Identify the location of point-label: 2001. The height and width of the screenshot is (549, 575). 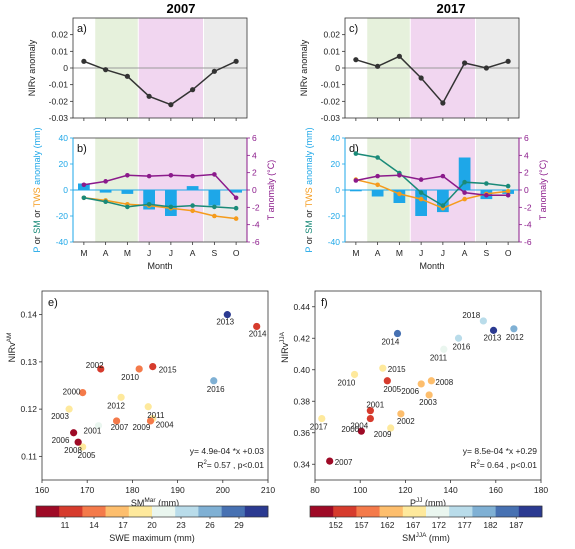
(93, 431).